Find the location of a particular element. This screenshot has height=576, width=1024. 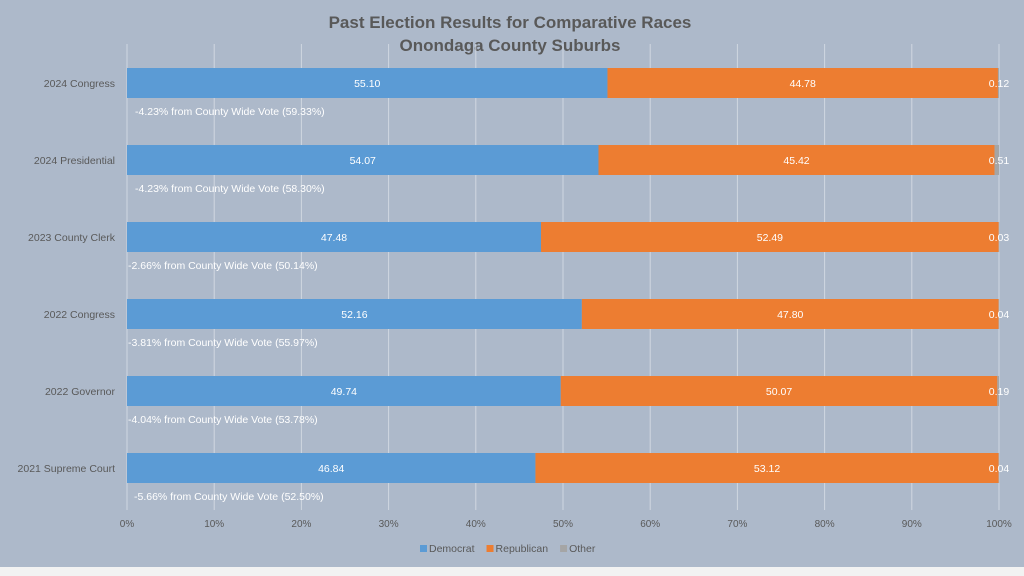

x-tick-label: 50% is located at coordinates (563, 524).